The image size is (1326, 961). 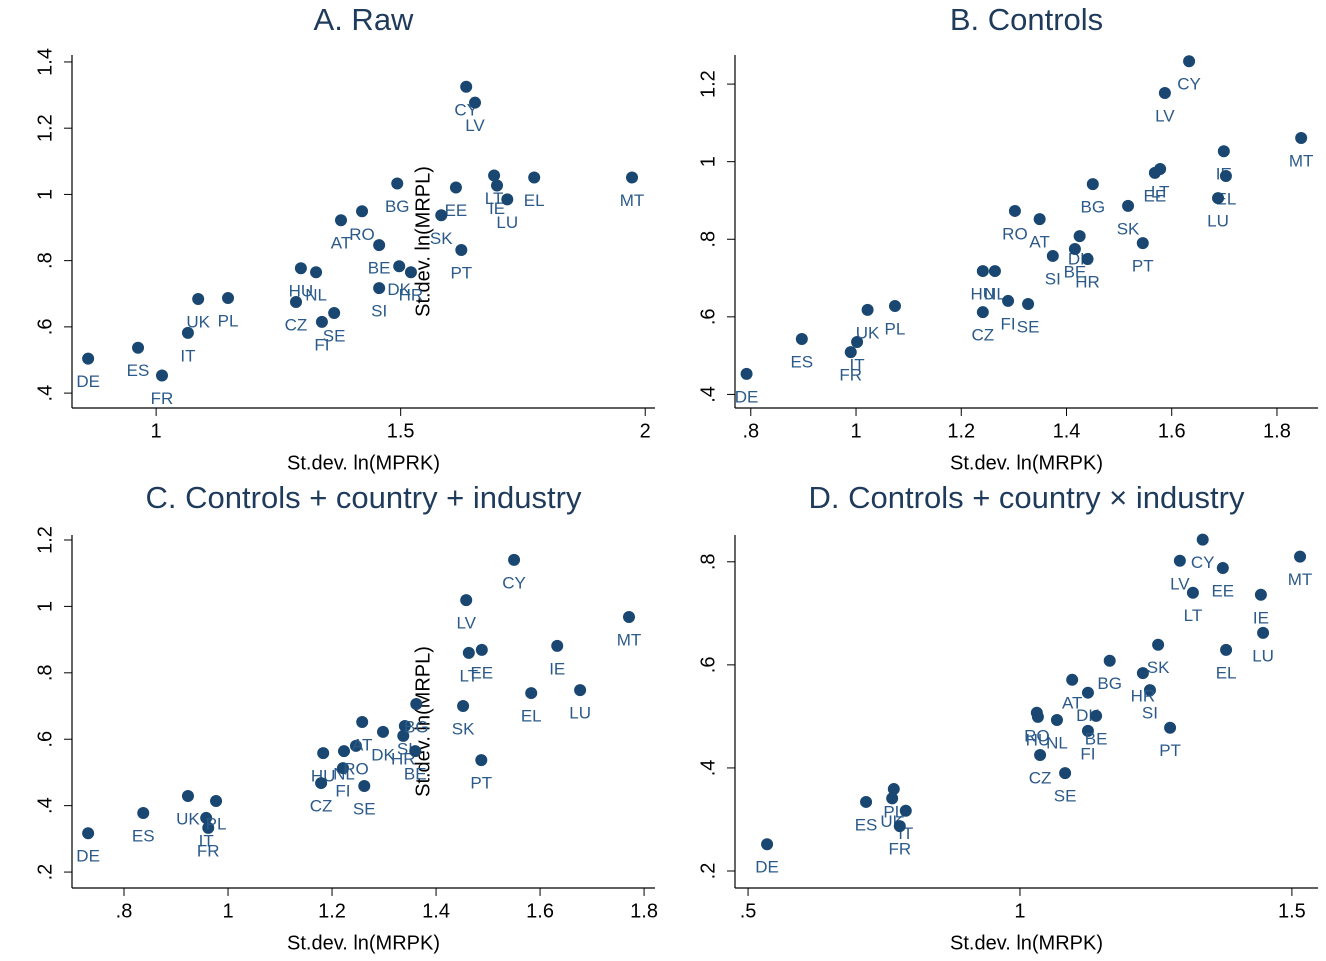 What do you see at coordinates (332, 911) in the screenshot?
I see `x-tick-label: 1.2` at bounding box center [332, 911].